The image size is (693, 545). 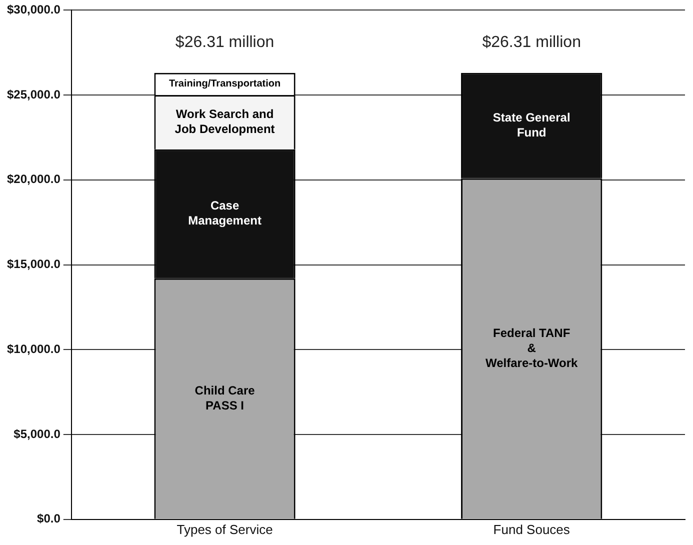 What do you see at coordinates (224, 121) in the screenshot?
I see `series-label: Work Search and Job Development` at bounding box center [224, 121].